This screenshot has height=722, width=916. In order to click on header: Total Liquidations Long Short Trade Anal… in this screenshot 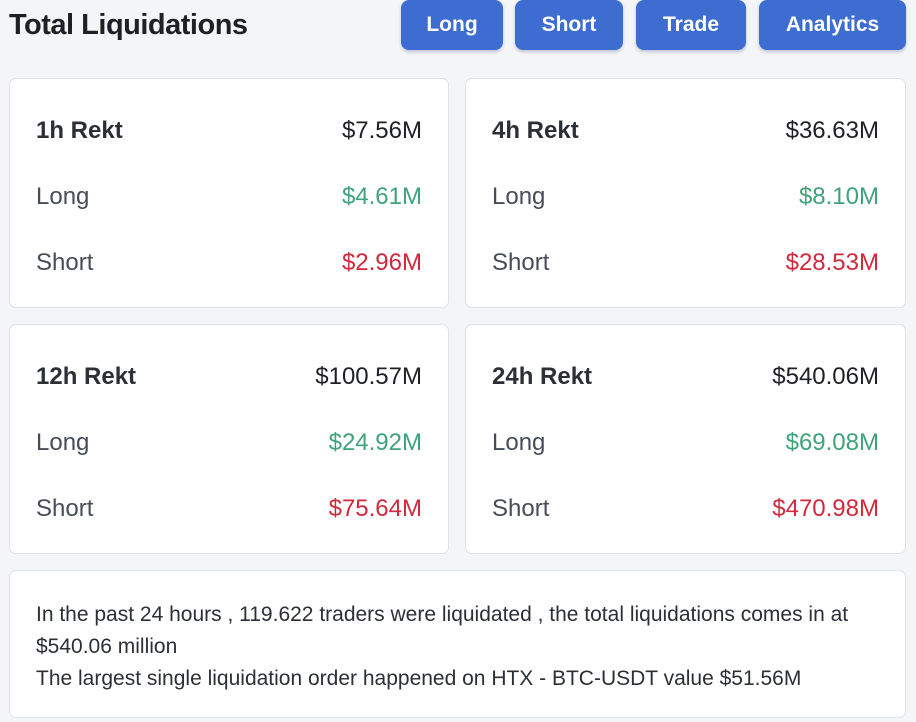, I will do `click(458, 28)`.